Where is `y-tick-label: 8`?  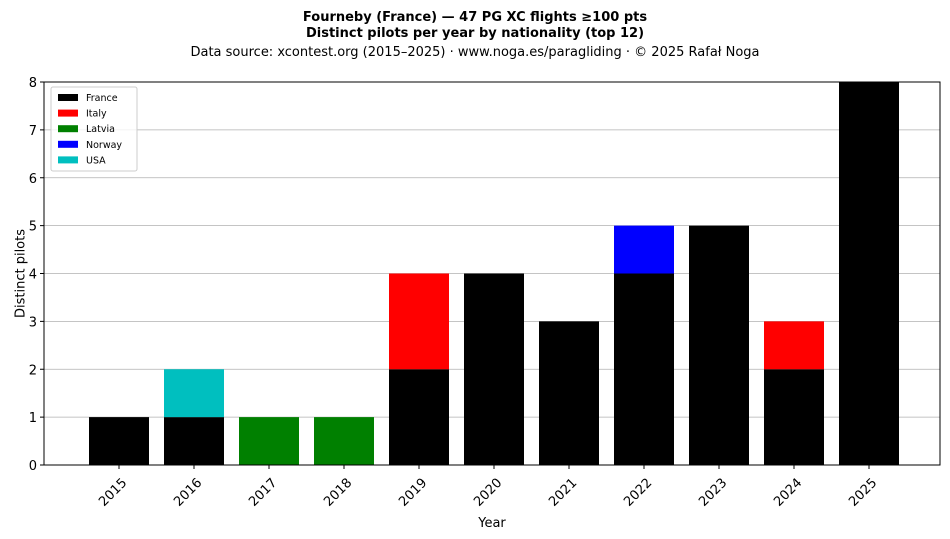 y-tick-label: 8 is located at coordinates (33, 83).